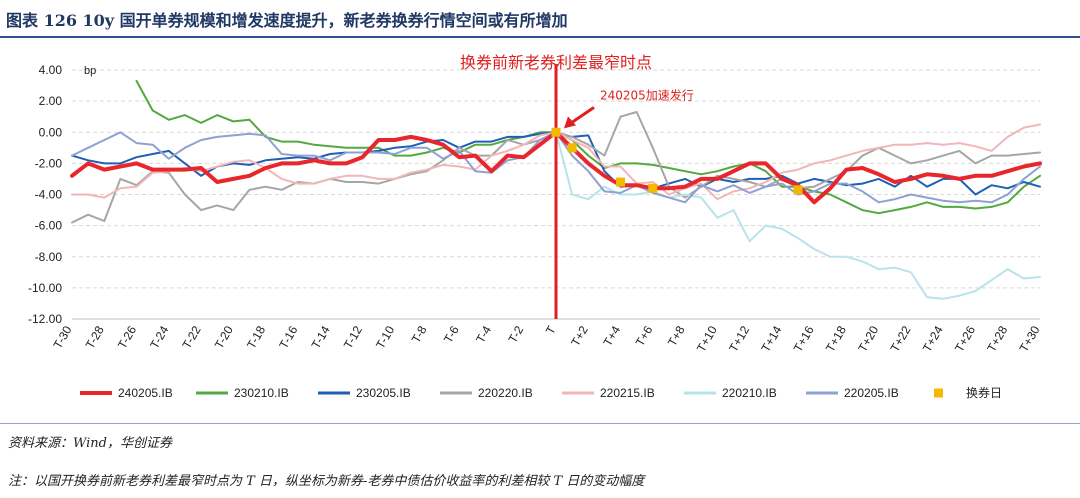  What do you see at coordinates (49, 195) in the screenshot?
I see `y-tick-label: -4.00` at bounding box center [49, 195].